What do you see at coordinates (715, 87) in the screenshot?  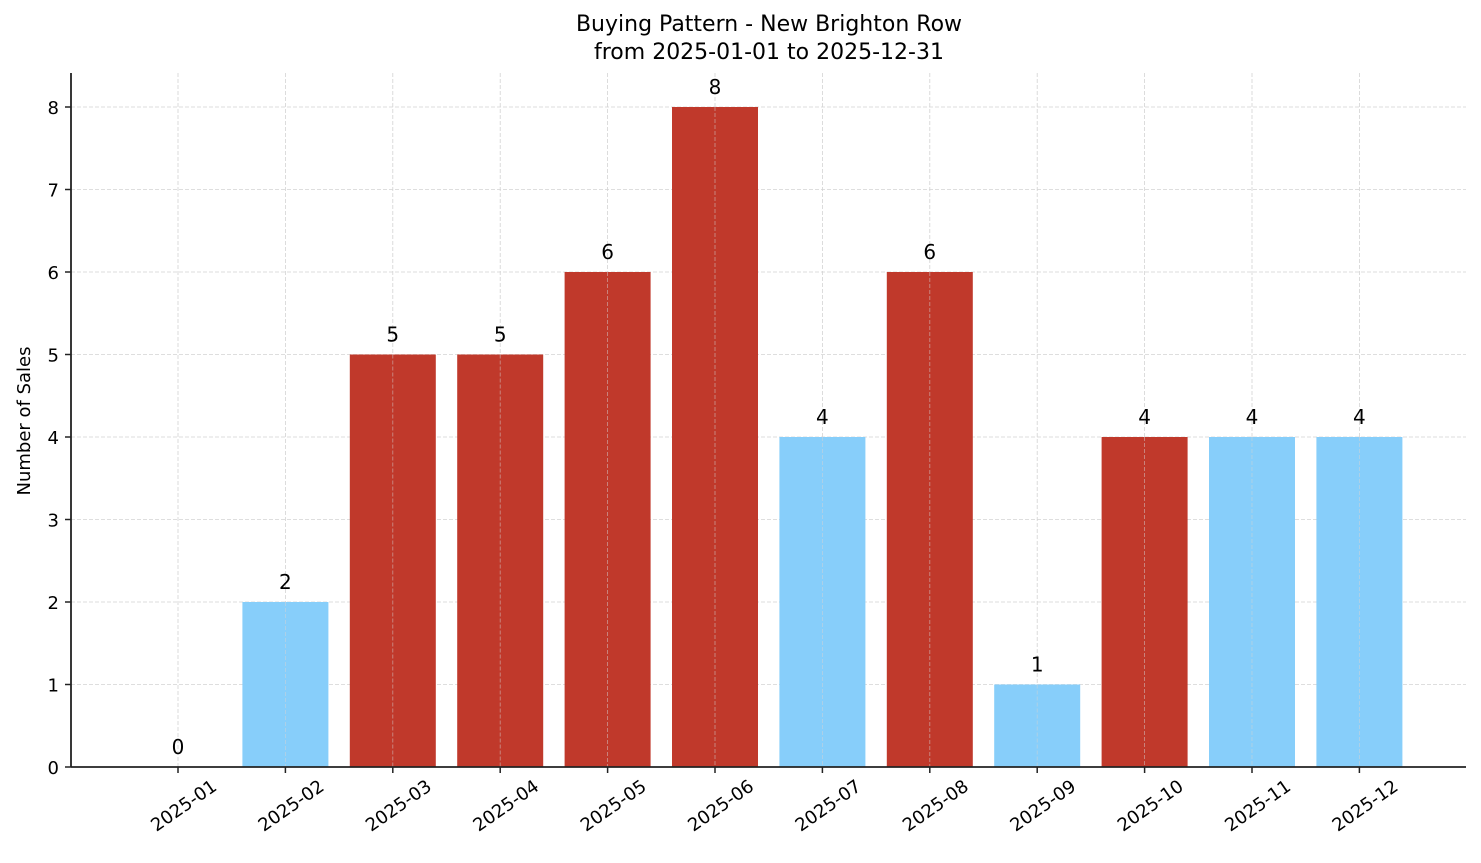 I see `bar-value-label: 8` at bounding box center [715, 87].